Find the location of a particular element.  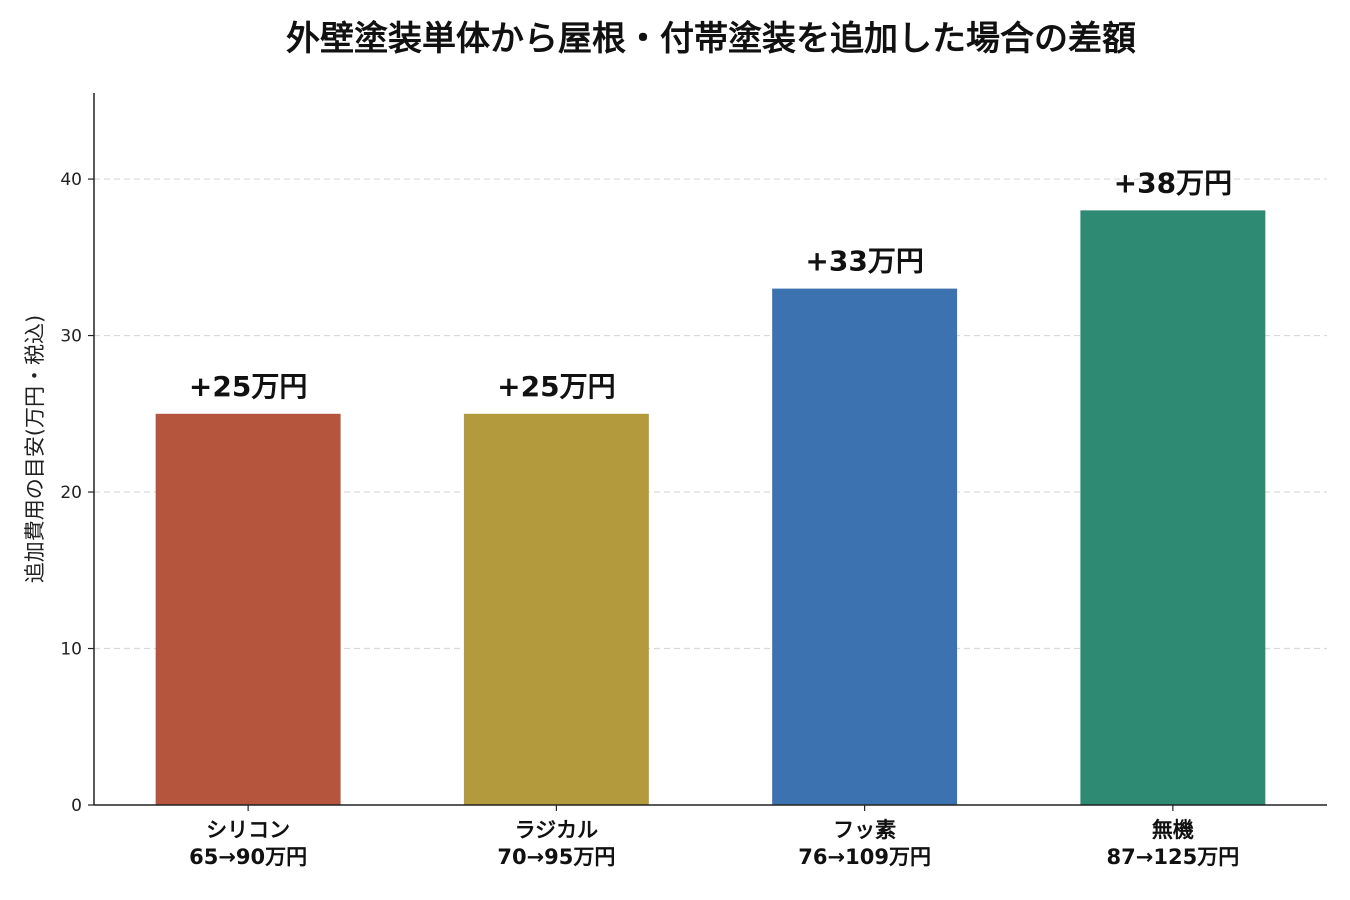

y-tick-label: 0 is located at coordinates (76, 806).